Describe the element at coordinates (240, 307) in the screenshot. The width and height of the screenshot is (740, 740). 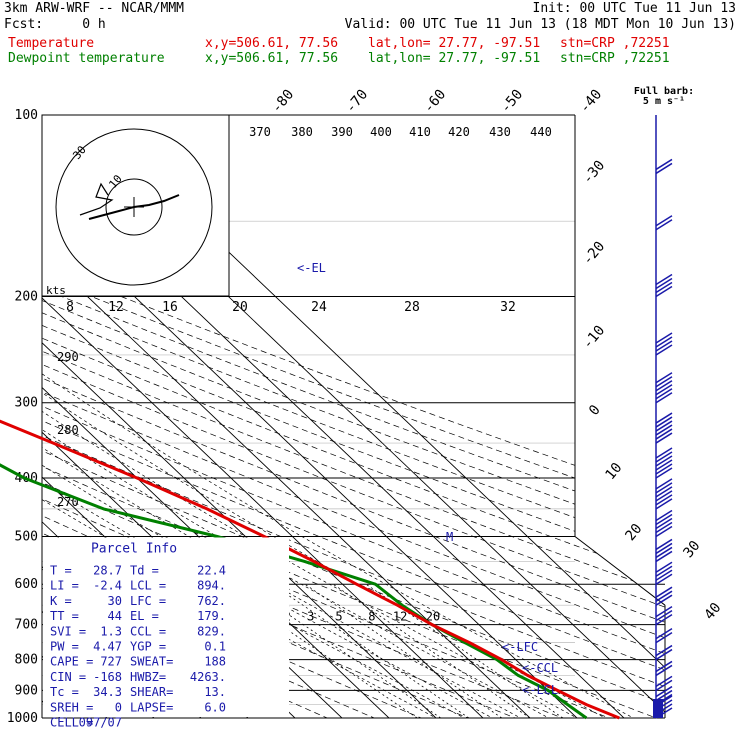
I see `hodo-speed-label: 20` at that location.